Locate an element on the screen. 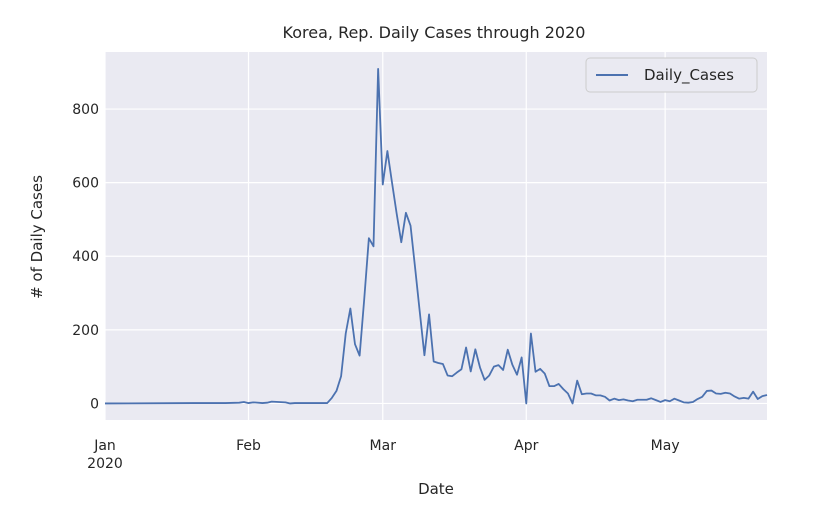  x-tick-sublabel: 2020 is located at coordinates (105, 464).